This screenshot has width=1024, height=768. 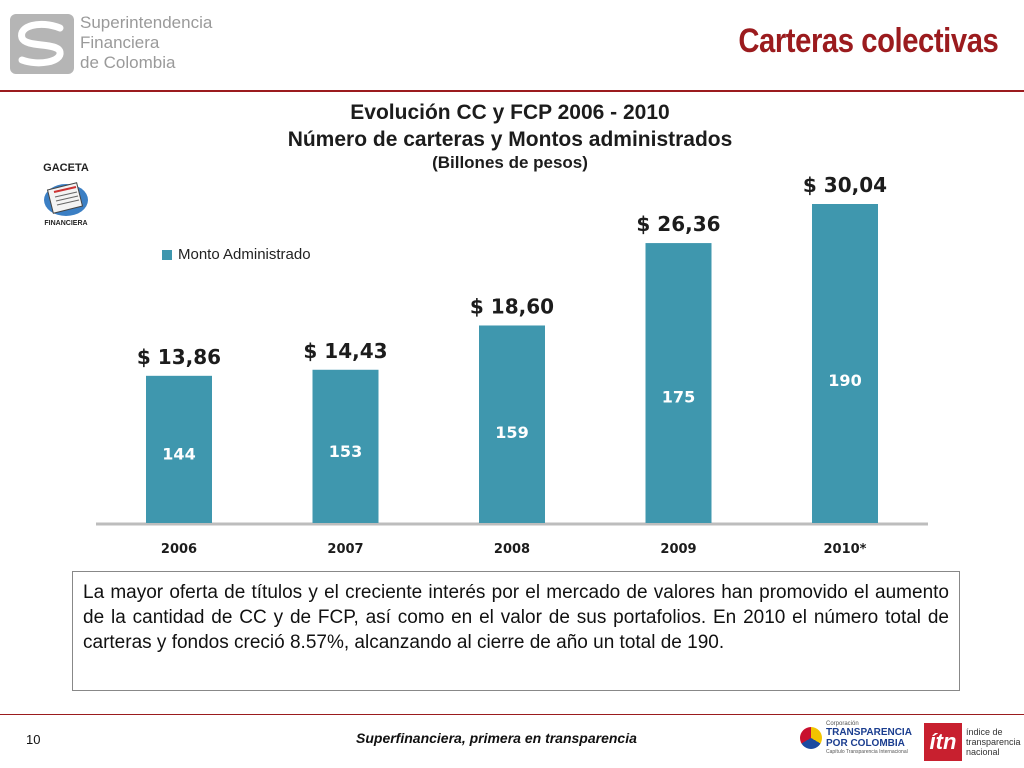 I want to click on itn-line-3: nacional, so click(x=983, y=752).